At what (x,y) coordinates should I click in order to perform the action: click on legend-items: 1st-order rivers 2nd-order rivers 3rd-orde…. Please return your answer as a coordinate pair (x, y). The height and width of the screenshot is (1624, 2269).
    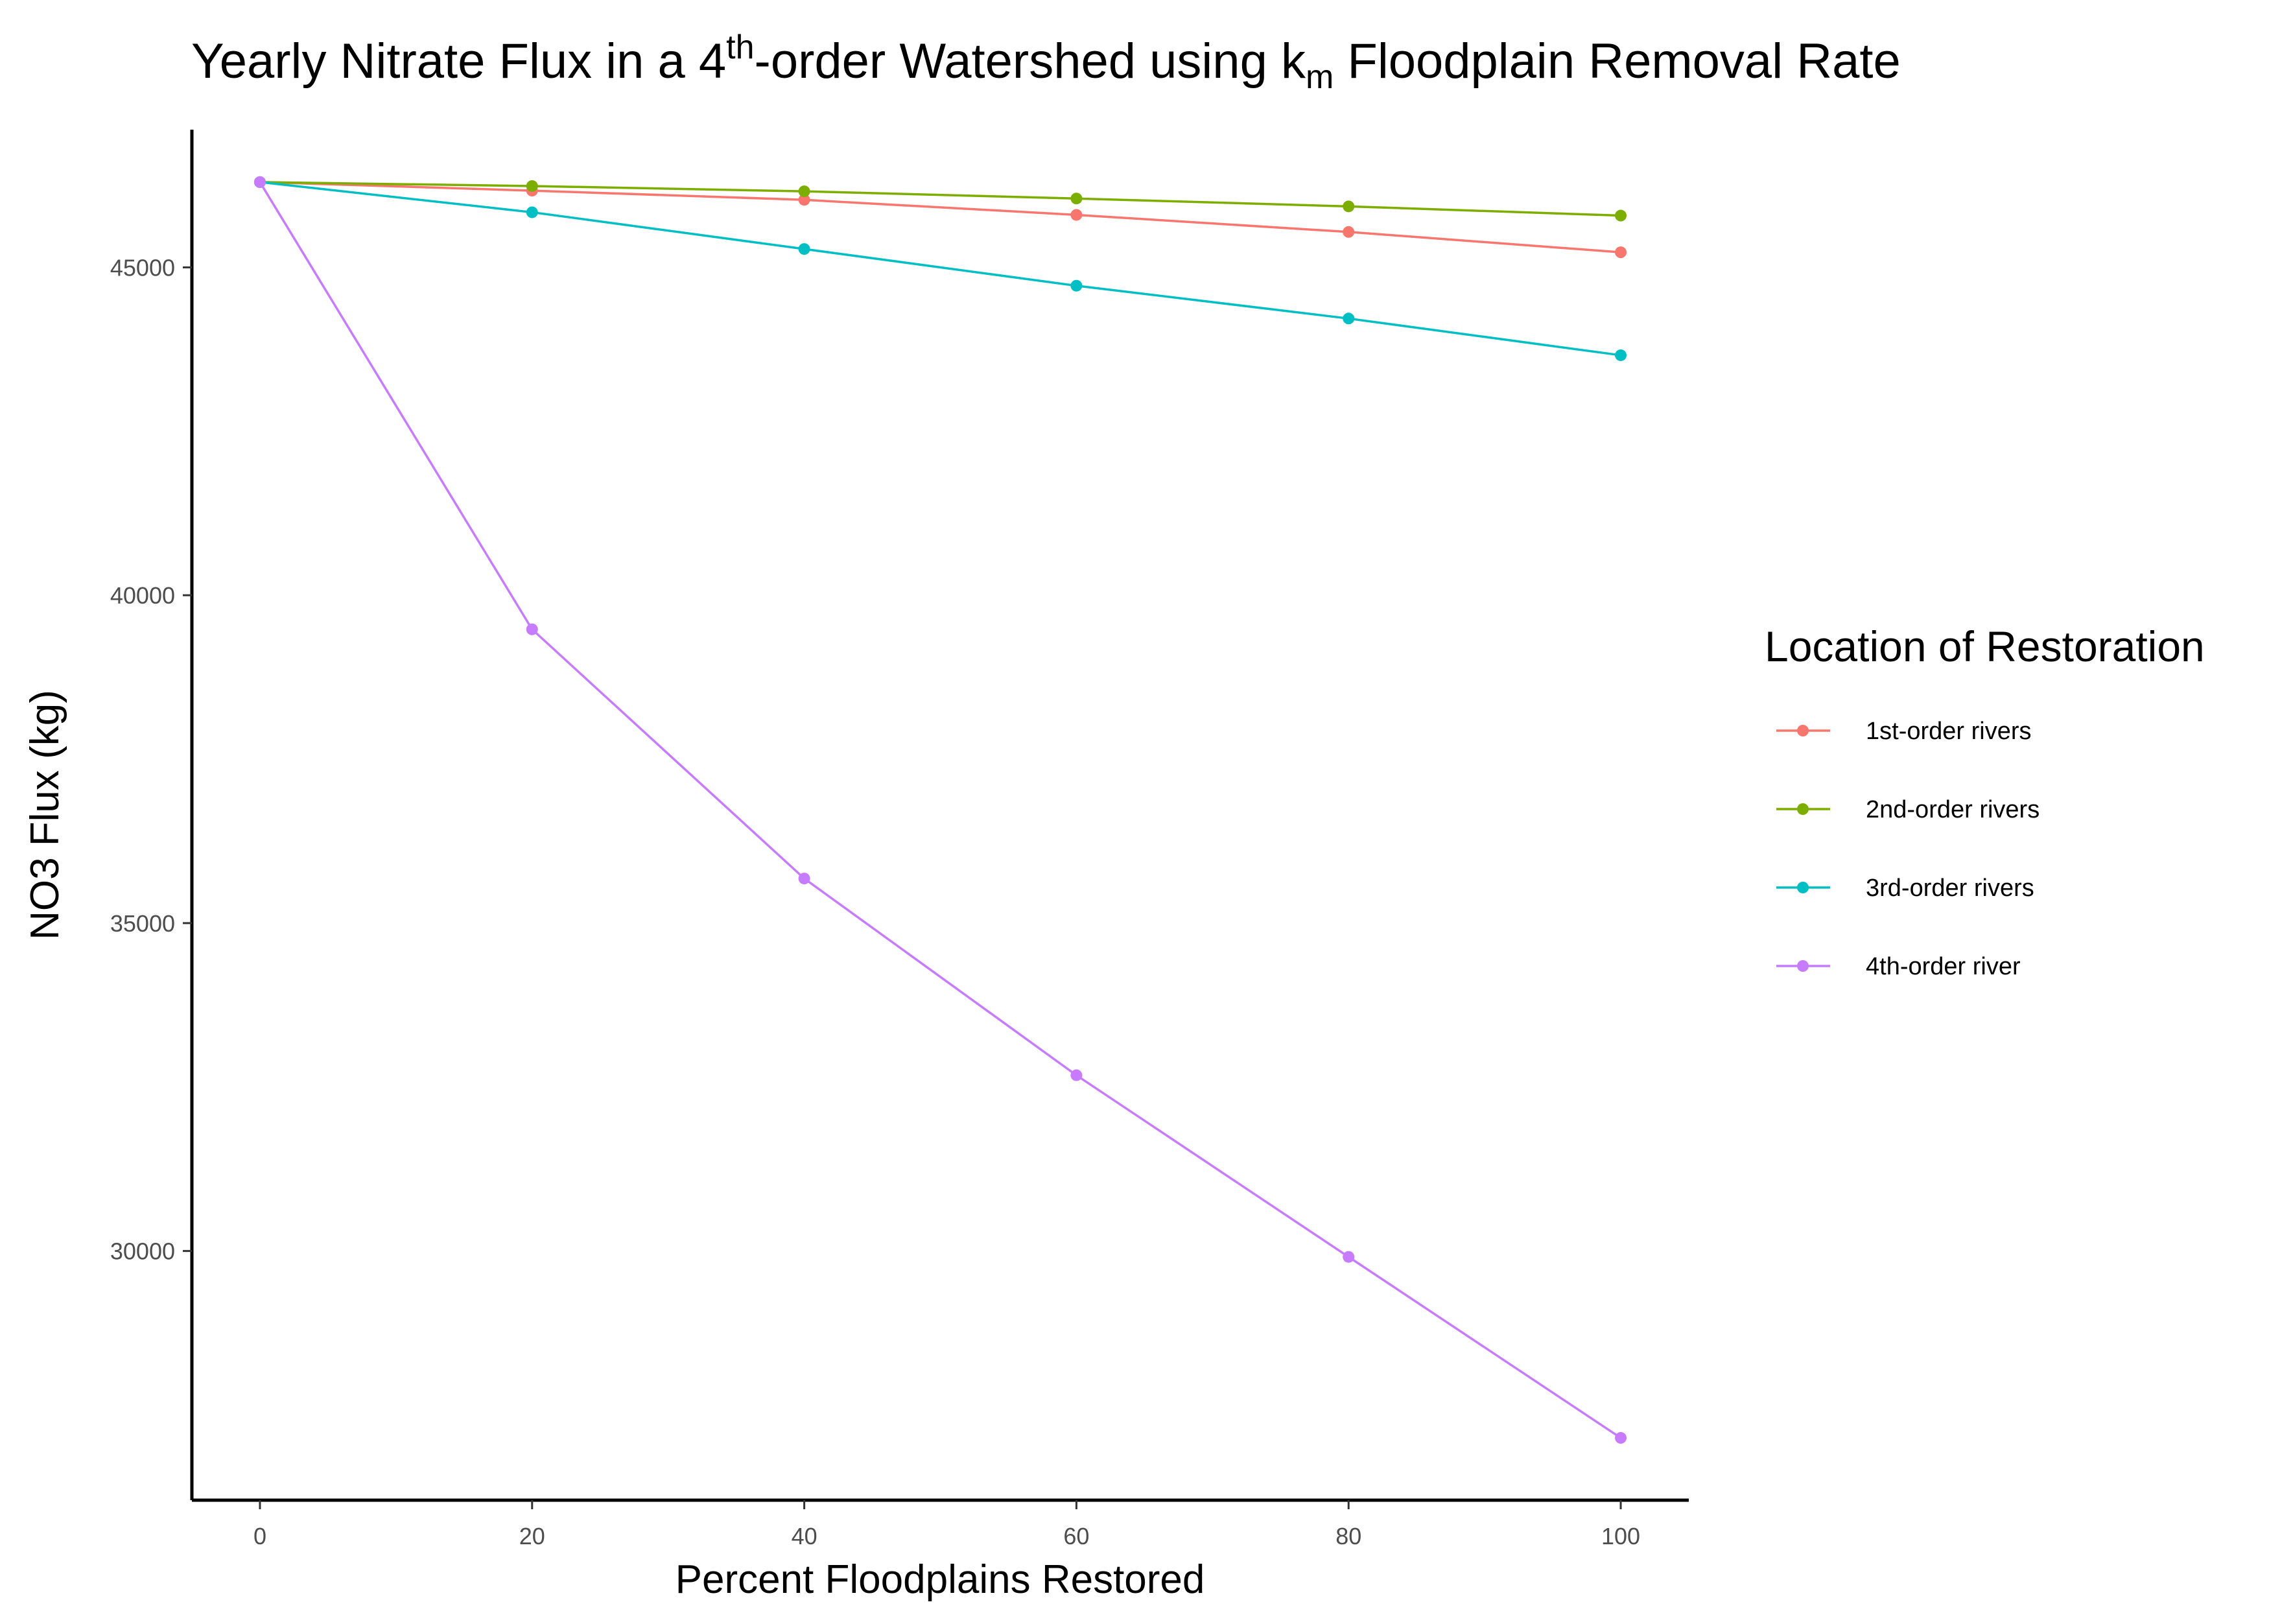
    Looking at the image, I should click on (1908, 849).